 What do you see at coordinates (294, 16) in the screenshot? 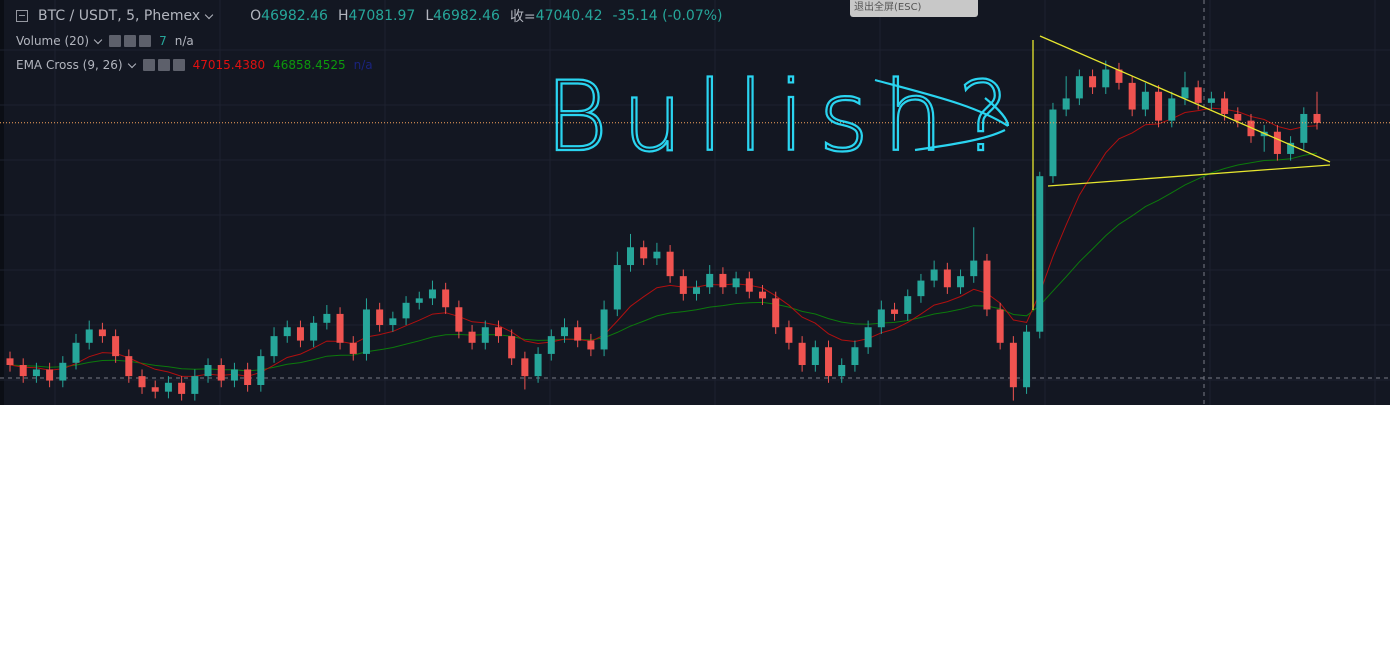
I see `open-value: 46982.46` at bounding box center [294, 16].